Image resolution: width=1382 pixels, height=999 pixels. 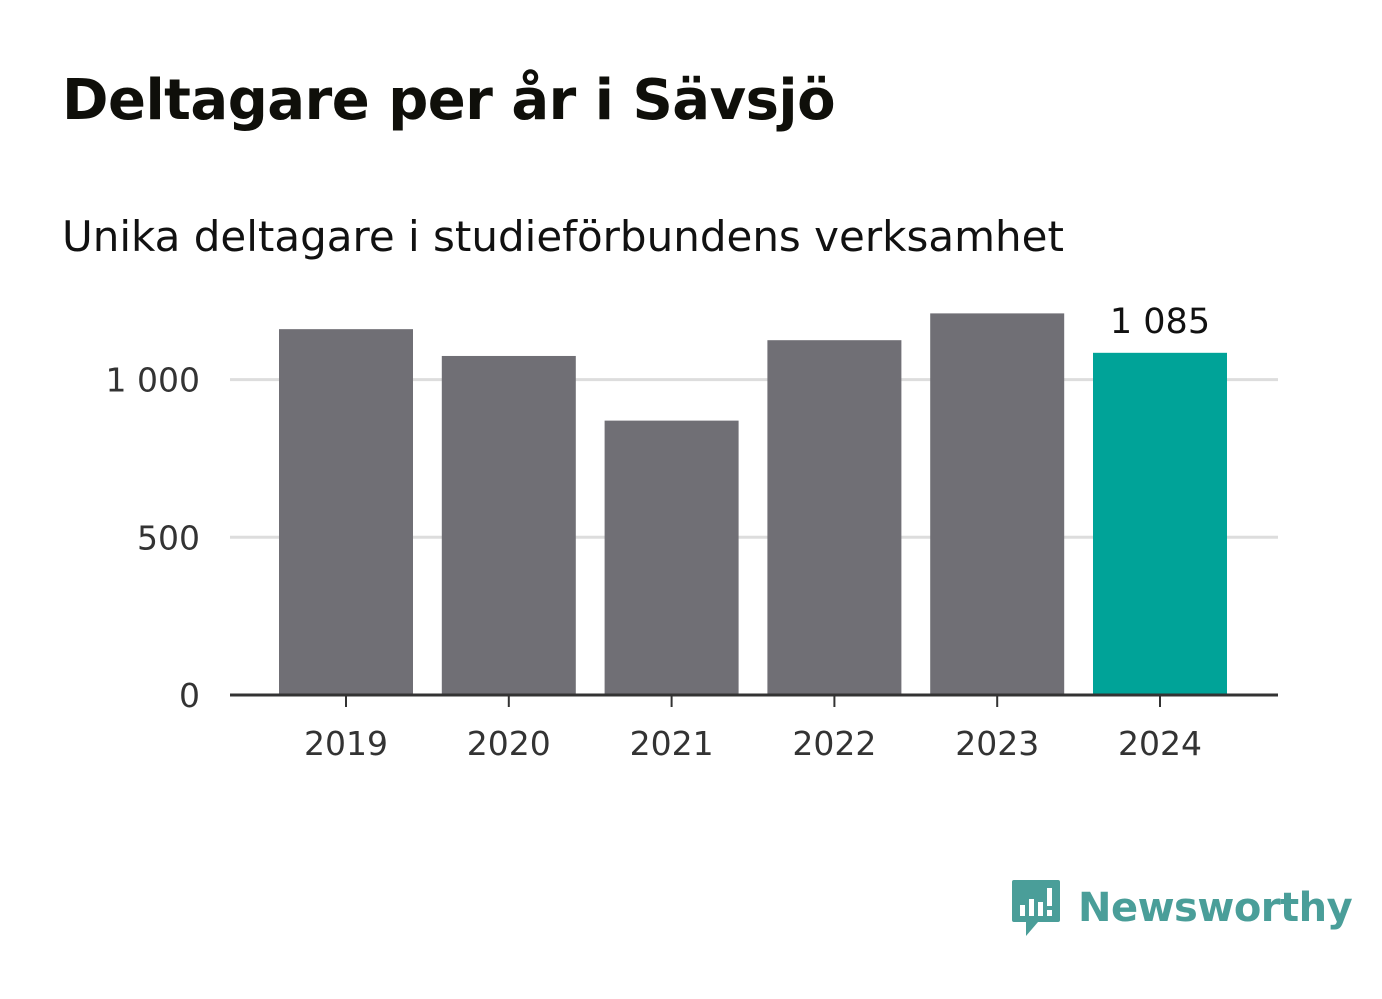 What do you see at coordinates (672, 743) in the screenshot?
I see `x-tick-label: 2021` at bounding box center [672, 743].